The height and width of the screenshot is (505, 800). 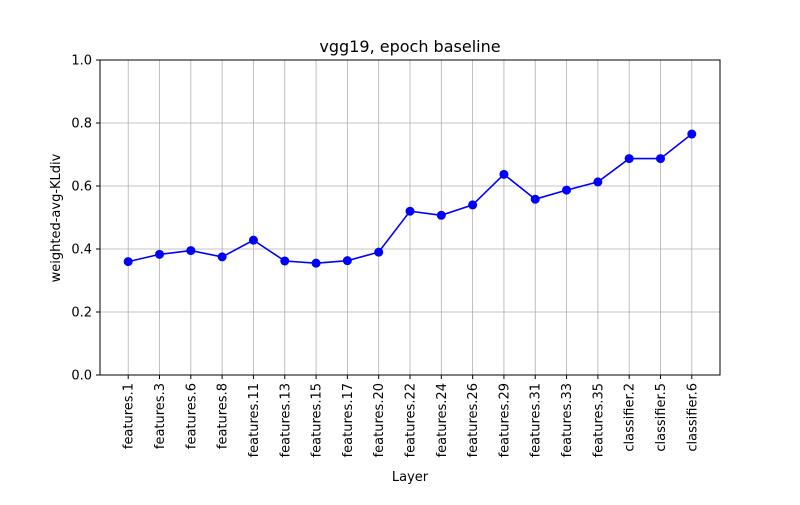 What do you see at coordinates (81, 124) in the screenshot?
I see `y-tick-label: 0.8` at bounding box center [81, 124].